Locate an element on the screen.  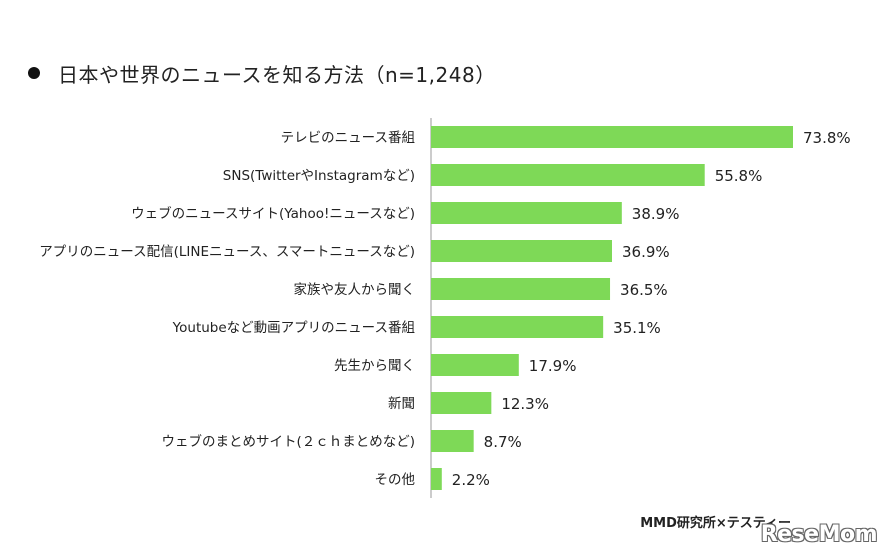
value-label: 38.9% is located at coordinates (656, 214).